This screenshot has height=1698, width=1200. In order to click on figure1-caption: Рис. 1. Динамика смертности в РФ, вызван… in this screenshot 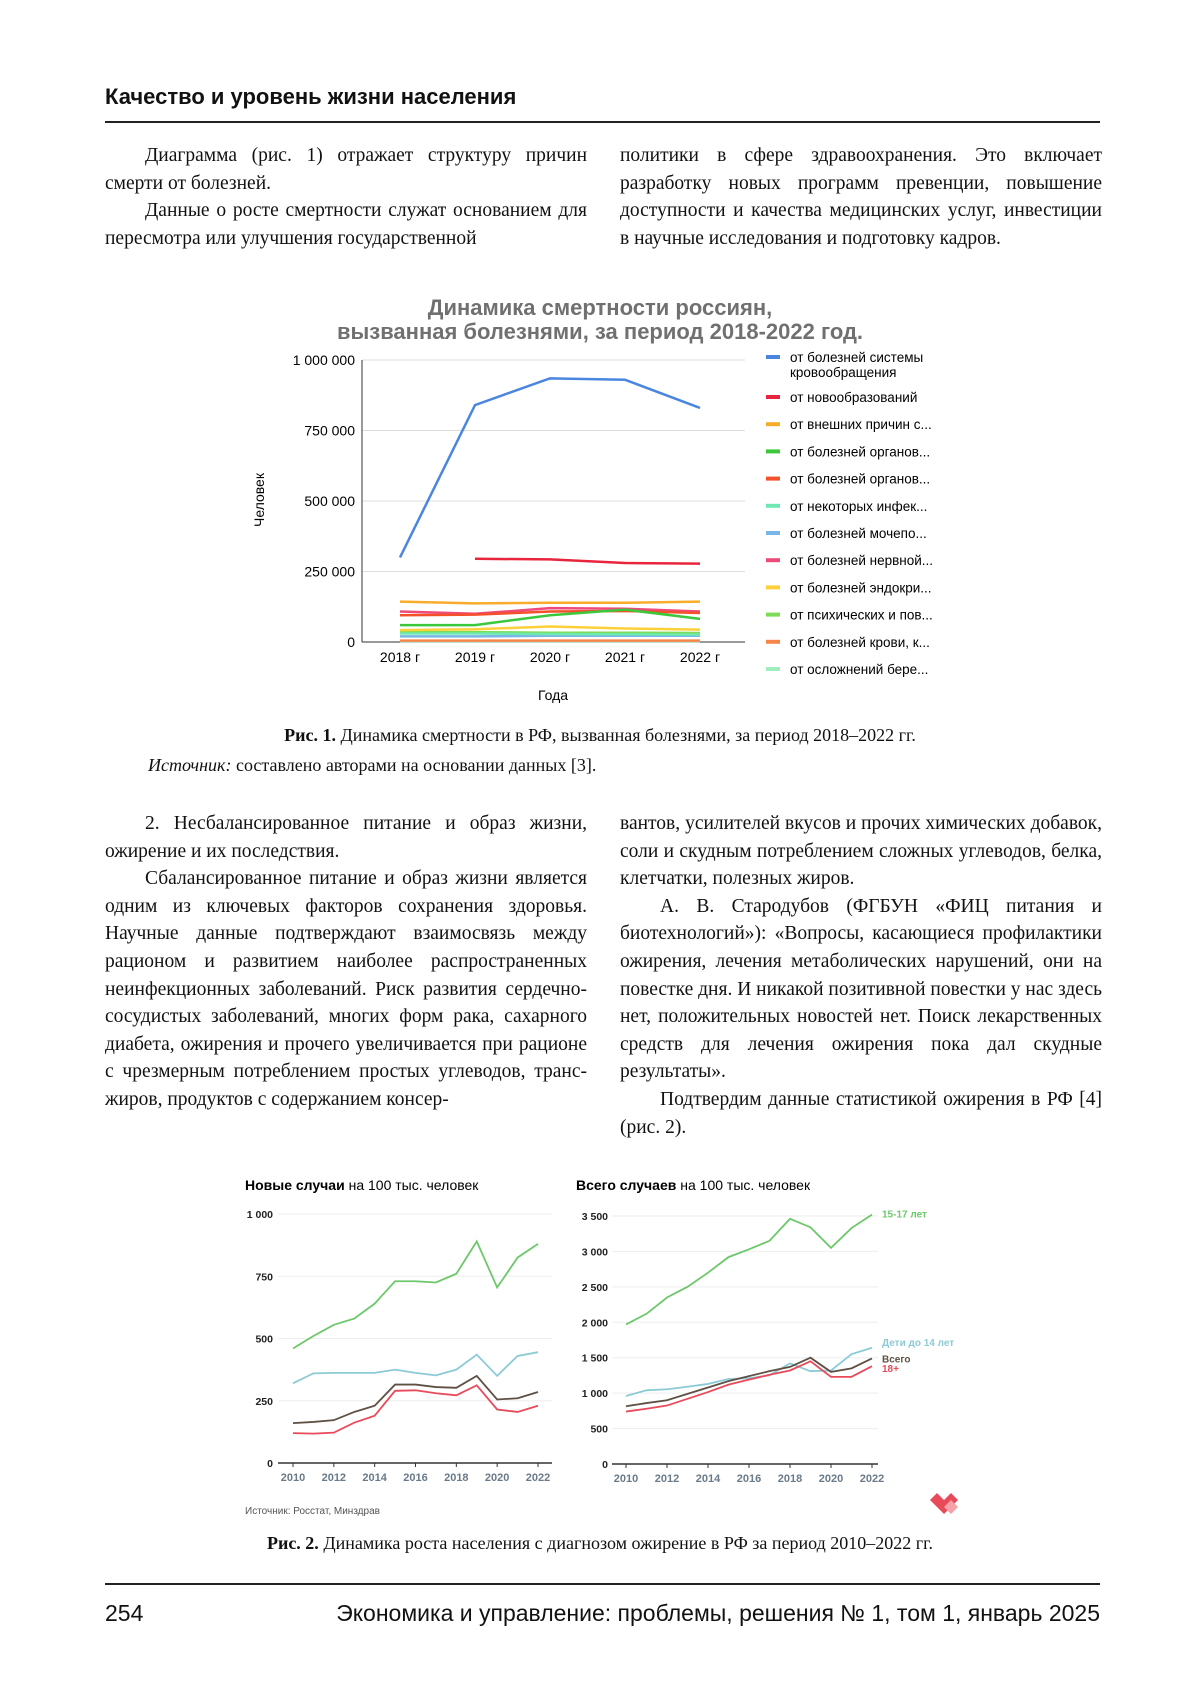, I will do `click(600, 735)`.